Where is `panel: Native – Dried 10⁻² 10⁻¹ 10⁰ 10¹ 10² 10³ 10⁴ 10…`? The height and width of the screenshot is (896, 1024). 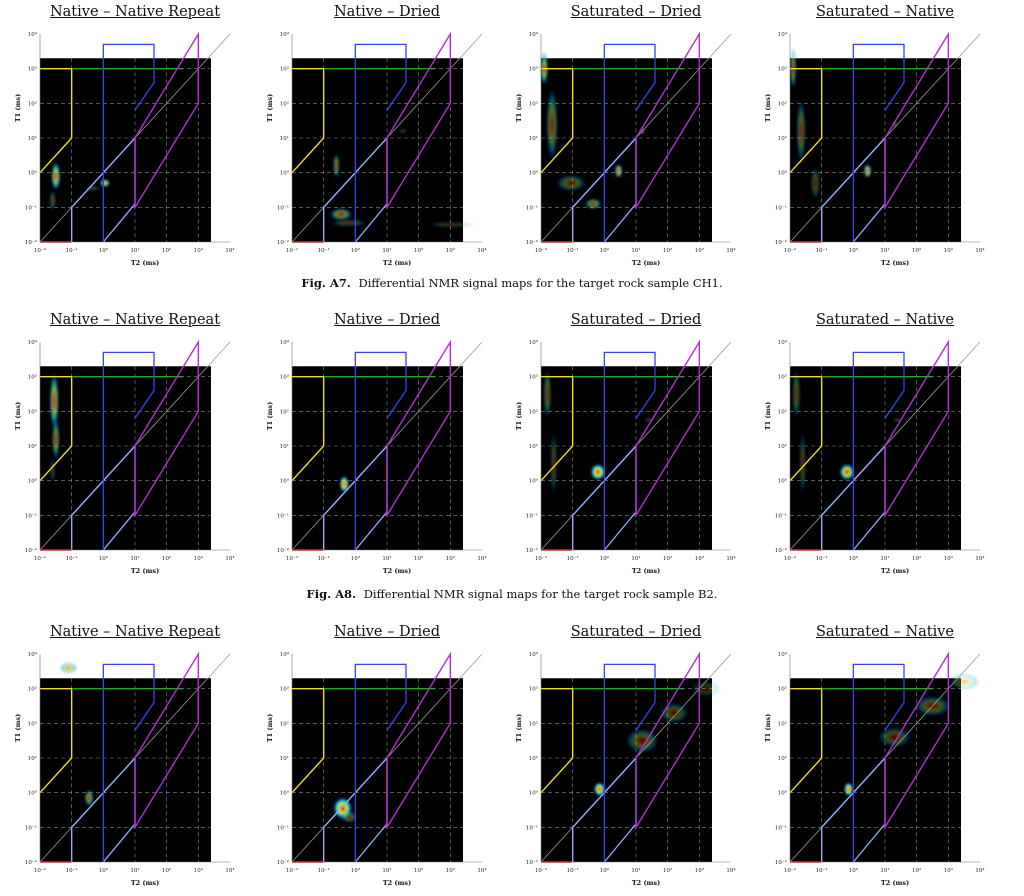
panel: Native – Dried 10⁻² 10⁻¹ 10⁰ 10¹ 10² 10³ 10⁴ 10… is located at coordinates (369, 443).